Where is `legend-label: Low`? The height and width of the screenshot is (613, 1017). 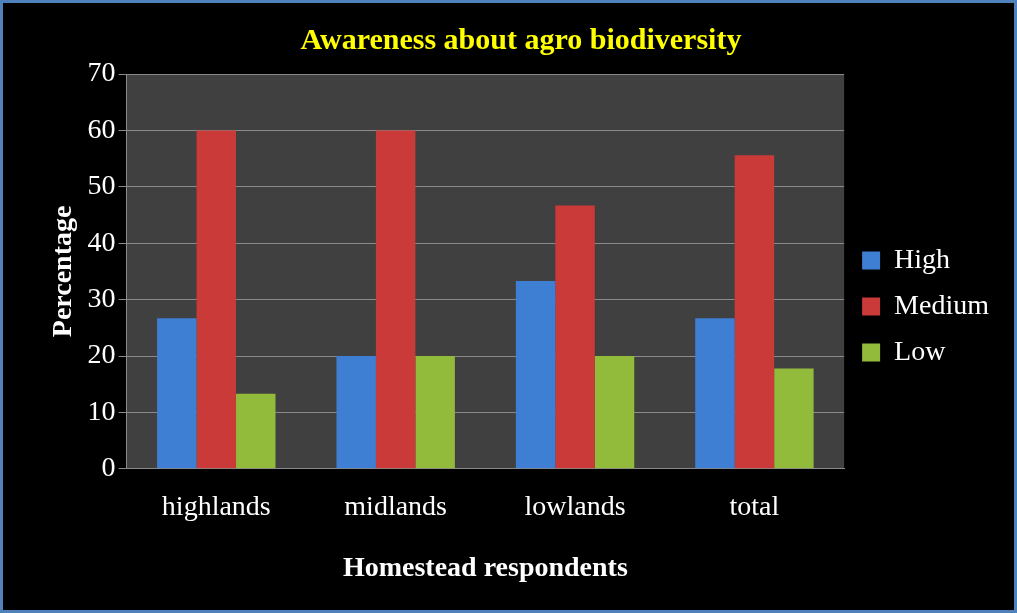 legend-label: Low is located at coordinates (920, 350).